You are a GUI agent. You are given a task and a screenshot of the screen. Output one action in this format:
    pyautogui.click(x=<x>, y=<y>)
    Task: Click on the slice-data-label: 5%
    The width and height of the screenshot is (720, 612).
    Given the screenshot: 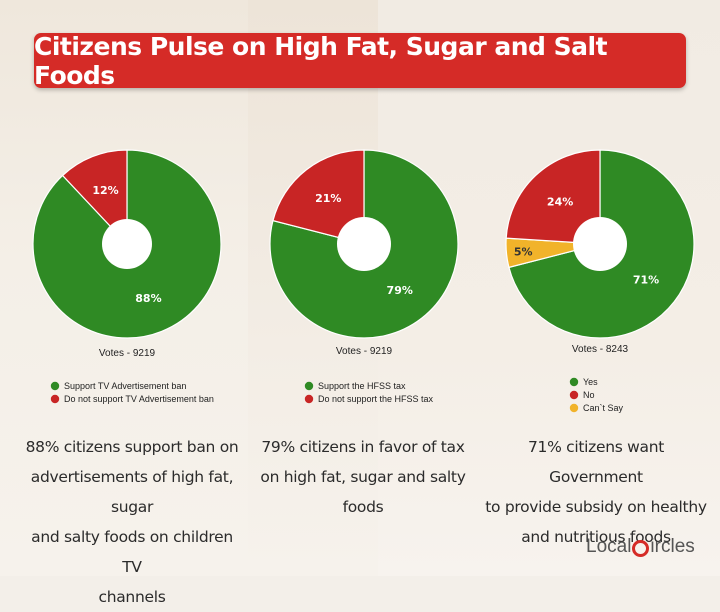 What is the action you would take?
    pyautogui.click(x=523, y=251)
    